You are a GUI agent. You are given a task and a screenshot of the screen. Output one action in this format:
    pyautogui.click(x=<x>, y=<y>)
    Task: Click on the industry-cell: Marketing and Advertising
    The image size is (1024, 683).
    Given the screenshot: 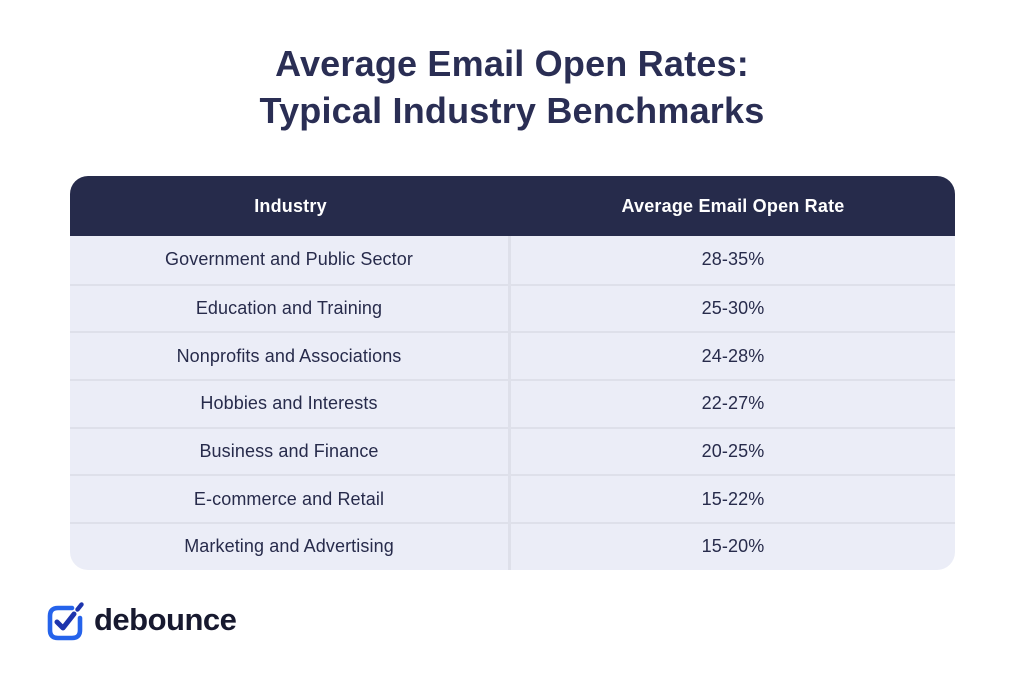 What is the action you would take?
    pyautogui.click(x=290, y=547)
    